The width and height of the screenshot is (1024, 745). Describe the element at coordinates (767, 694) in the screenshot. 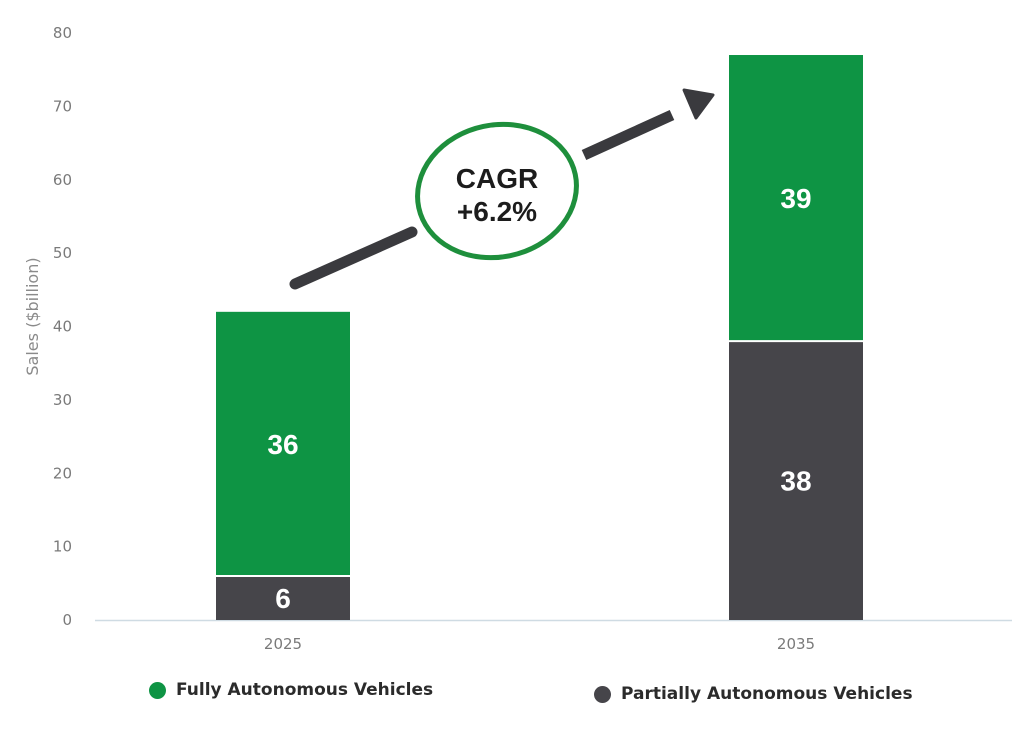

I see `legend-label: Partially Autonomous Vehicles` at that location.